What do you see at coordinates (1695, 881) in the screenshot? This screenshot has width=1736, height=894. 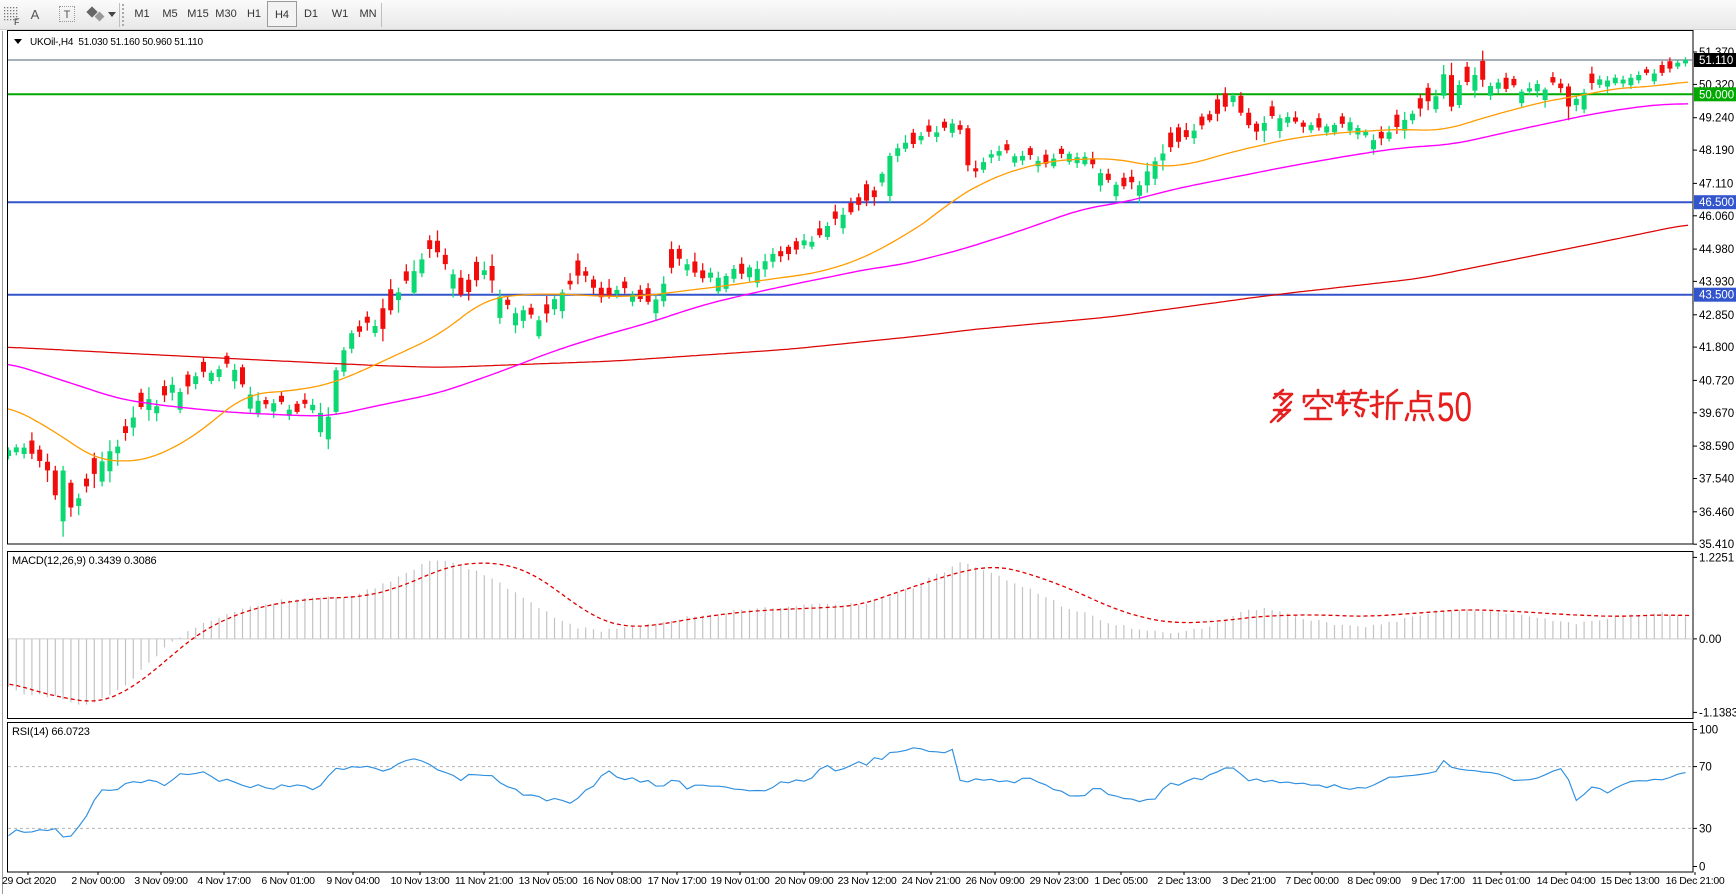 I see `svg-text: 16 Dec 21:00` at bounding box center [1695, 881].